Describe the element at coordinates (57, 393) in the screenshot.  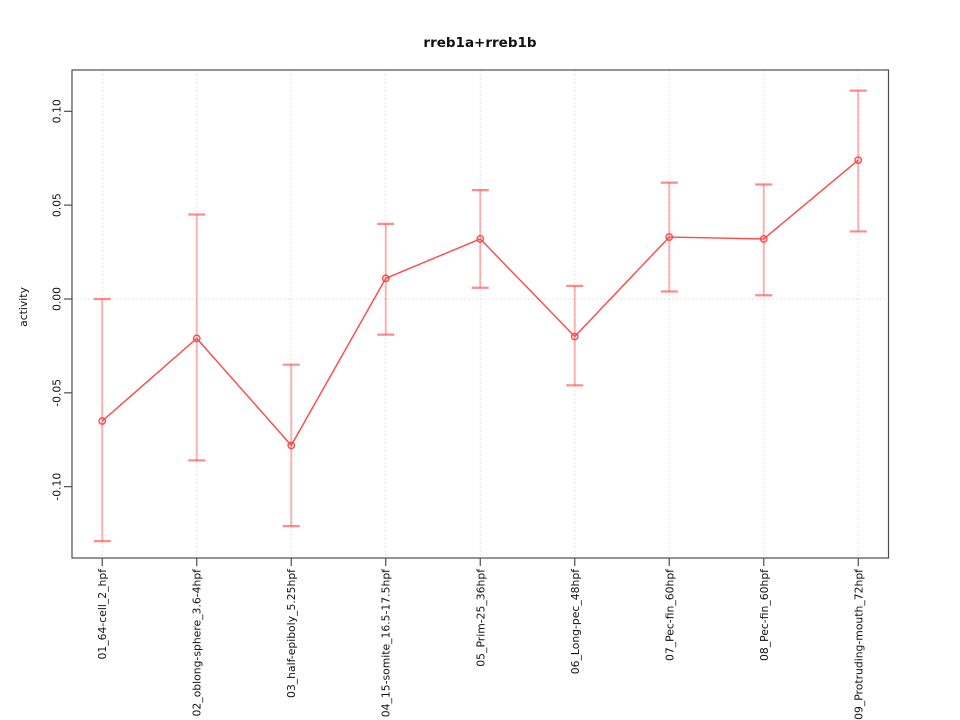
I see `y-tick-label: -0.05` at that location.